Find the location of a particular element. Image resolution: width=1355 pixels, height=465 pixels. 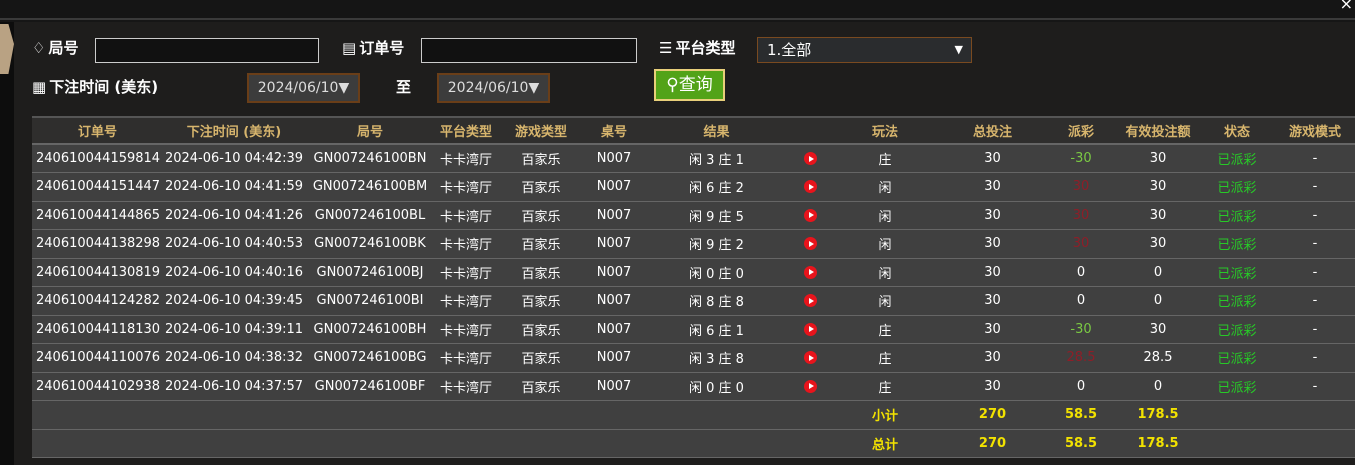

tag-icon: ♢ is located at coordinates (39, 47).